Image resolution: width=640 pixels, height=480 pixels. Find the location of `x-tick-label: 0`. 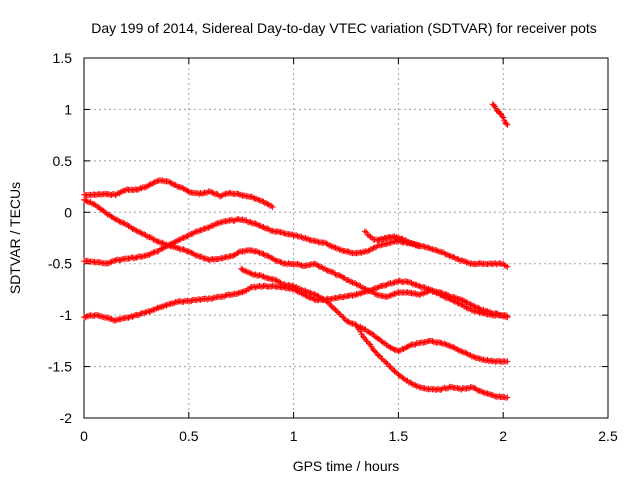

x-tick-label: 0 is located at coordinates (84, 436).